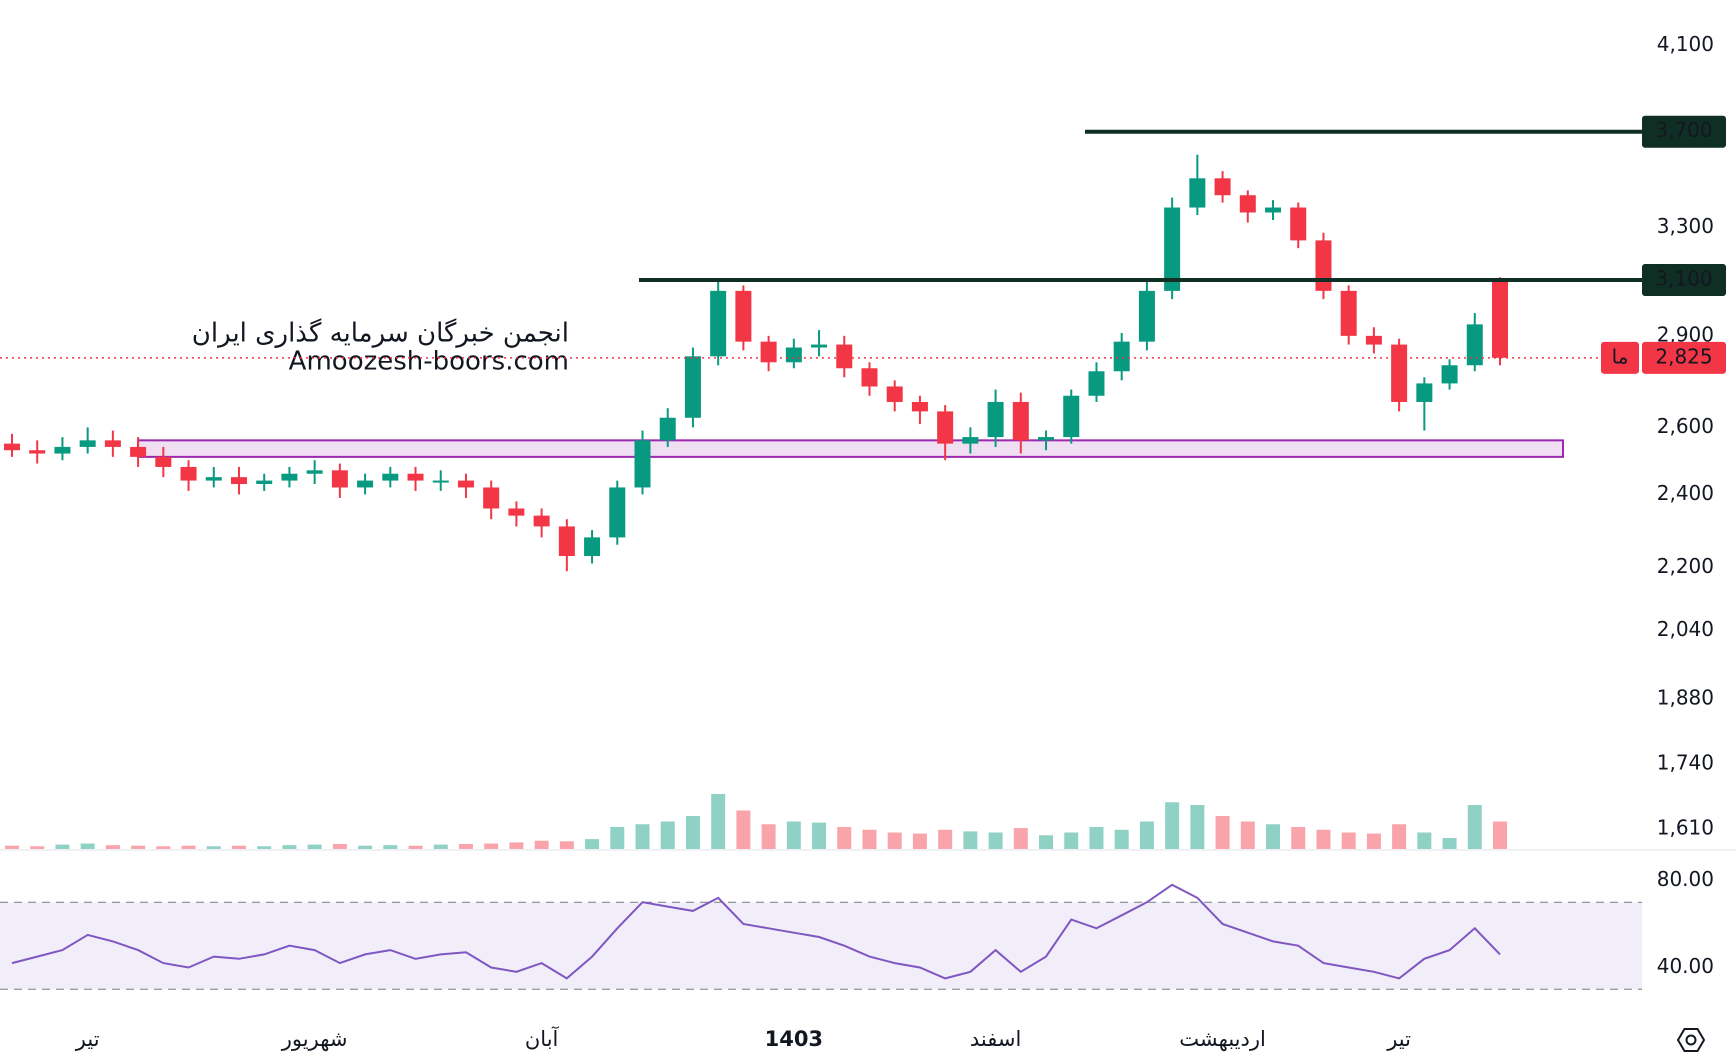  What do you see at coordinates (542, 1038) in the screenshot?
I see `x-tick-label: آبان` at bounding box center [542, 1038].